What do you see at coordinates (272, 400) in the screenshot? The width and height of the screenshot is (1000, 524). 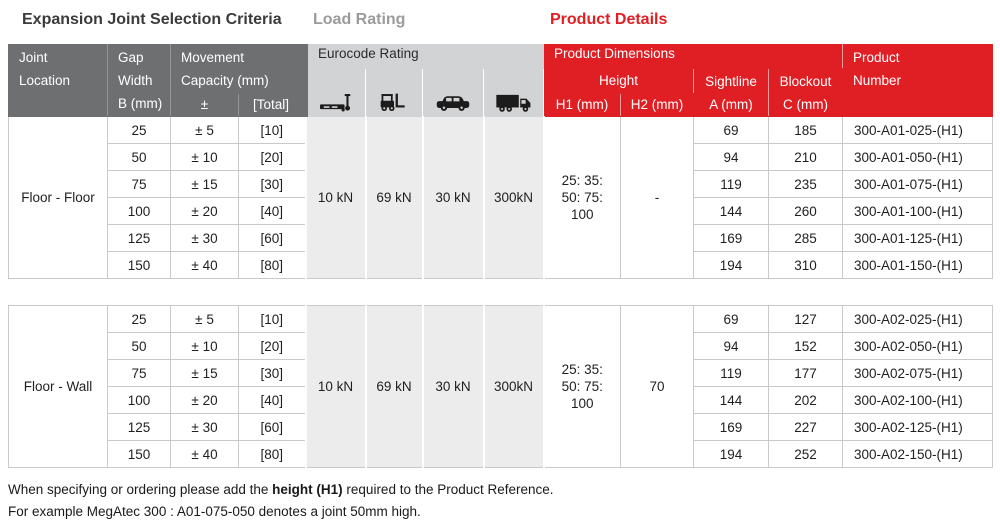 I see `movement-total-value: [40]` at bounding box center [272, 400].